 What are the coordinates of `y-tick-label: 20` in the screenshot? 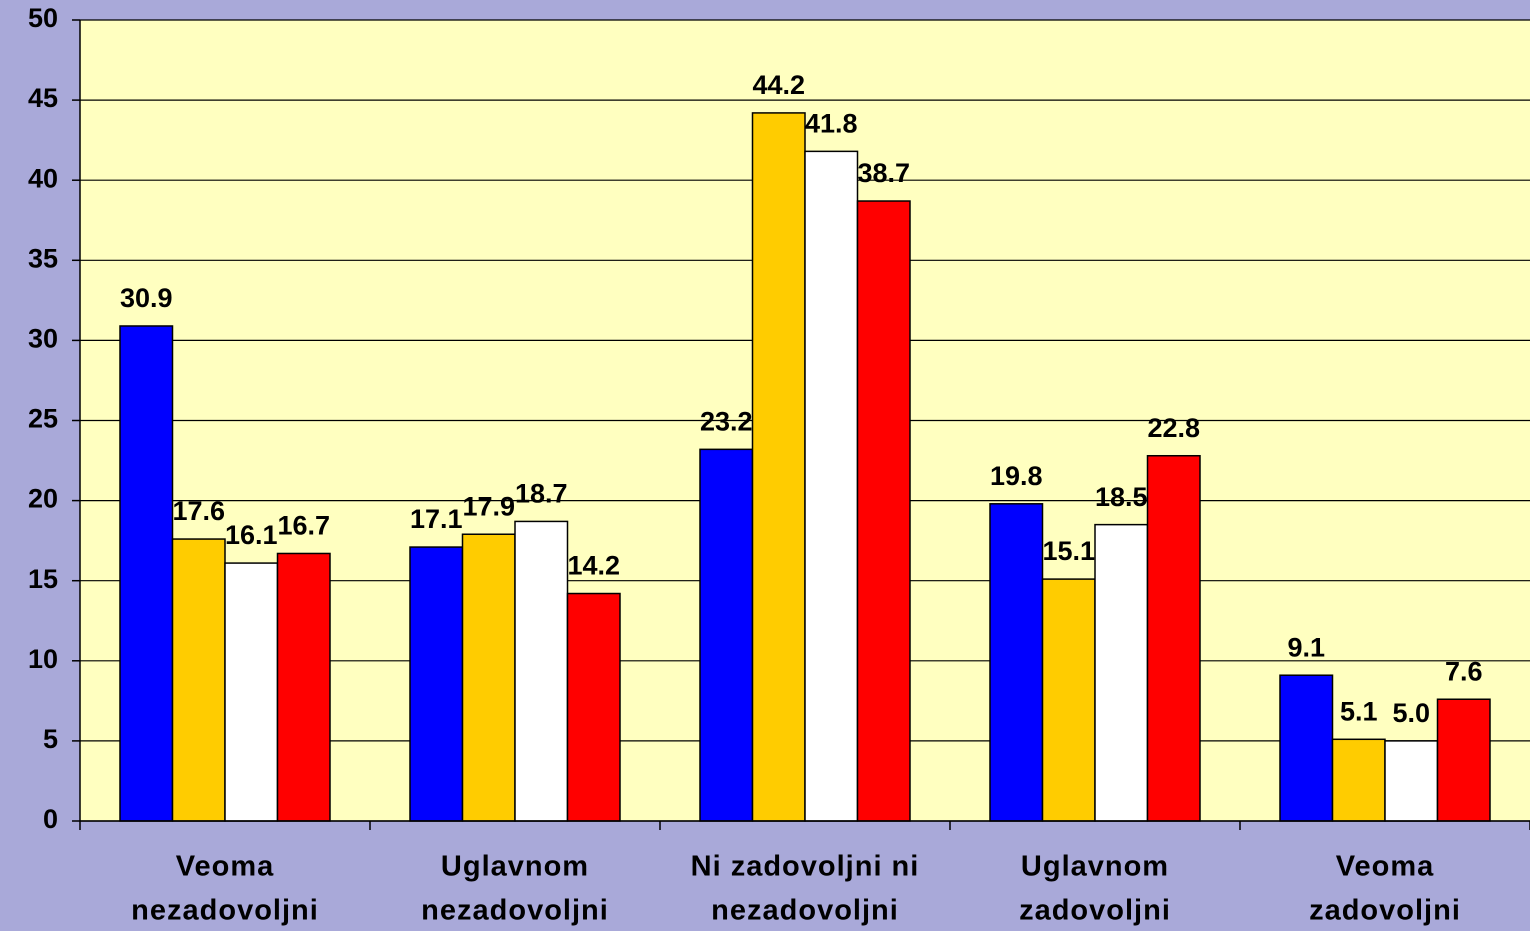 It's located at (43, 499).